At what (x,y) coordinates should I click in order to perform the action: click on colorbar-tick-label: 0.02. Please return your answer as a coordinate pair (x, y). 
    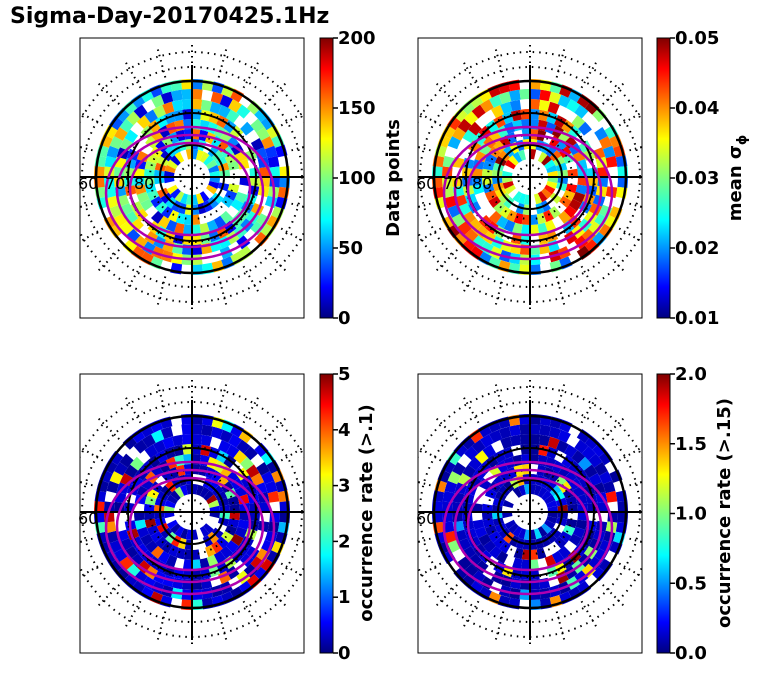
    Looking at the image, I should click on (697, 248).